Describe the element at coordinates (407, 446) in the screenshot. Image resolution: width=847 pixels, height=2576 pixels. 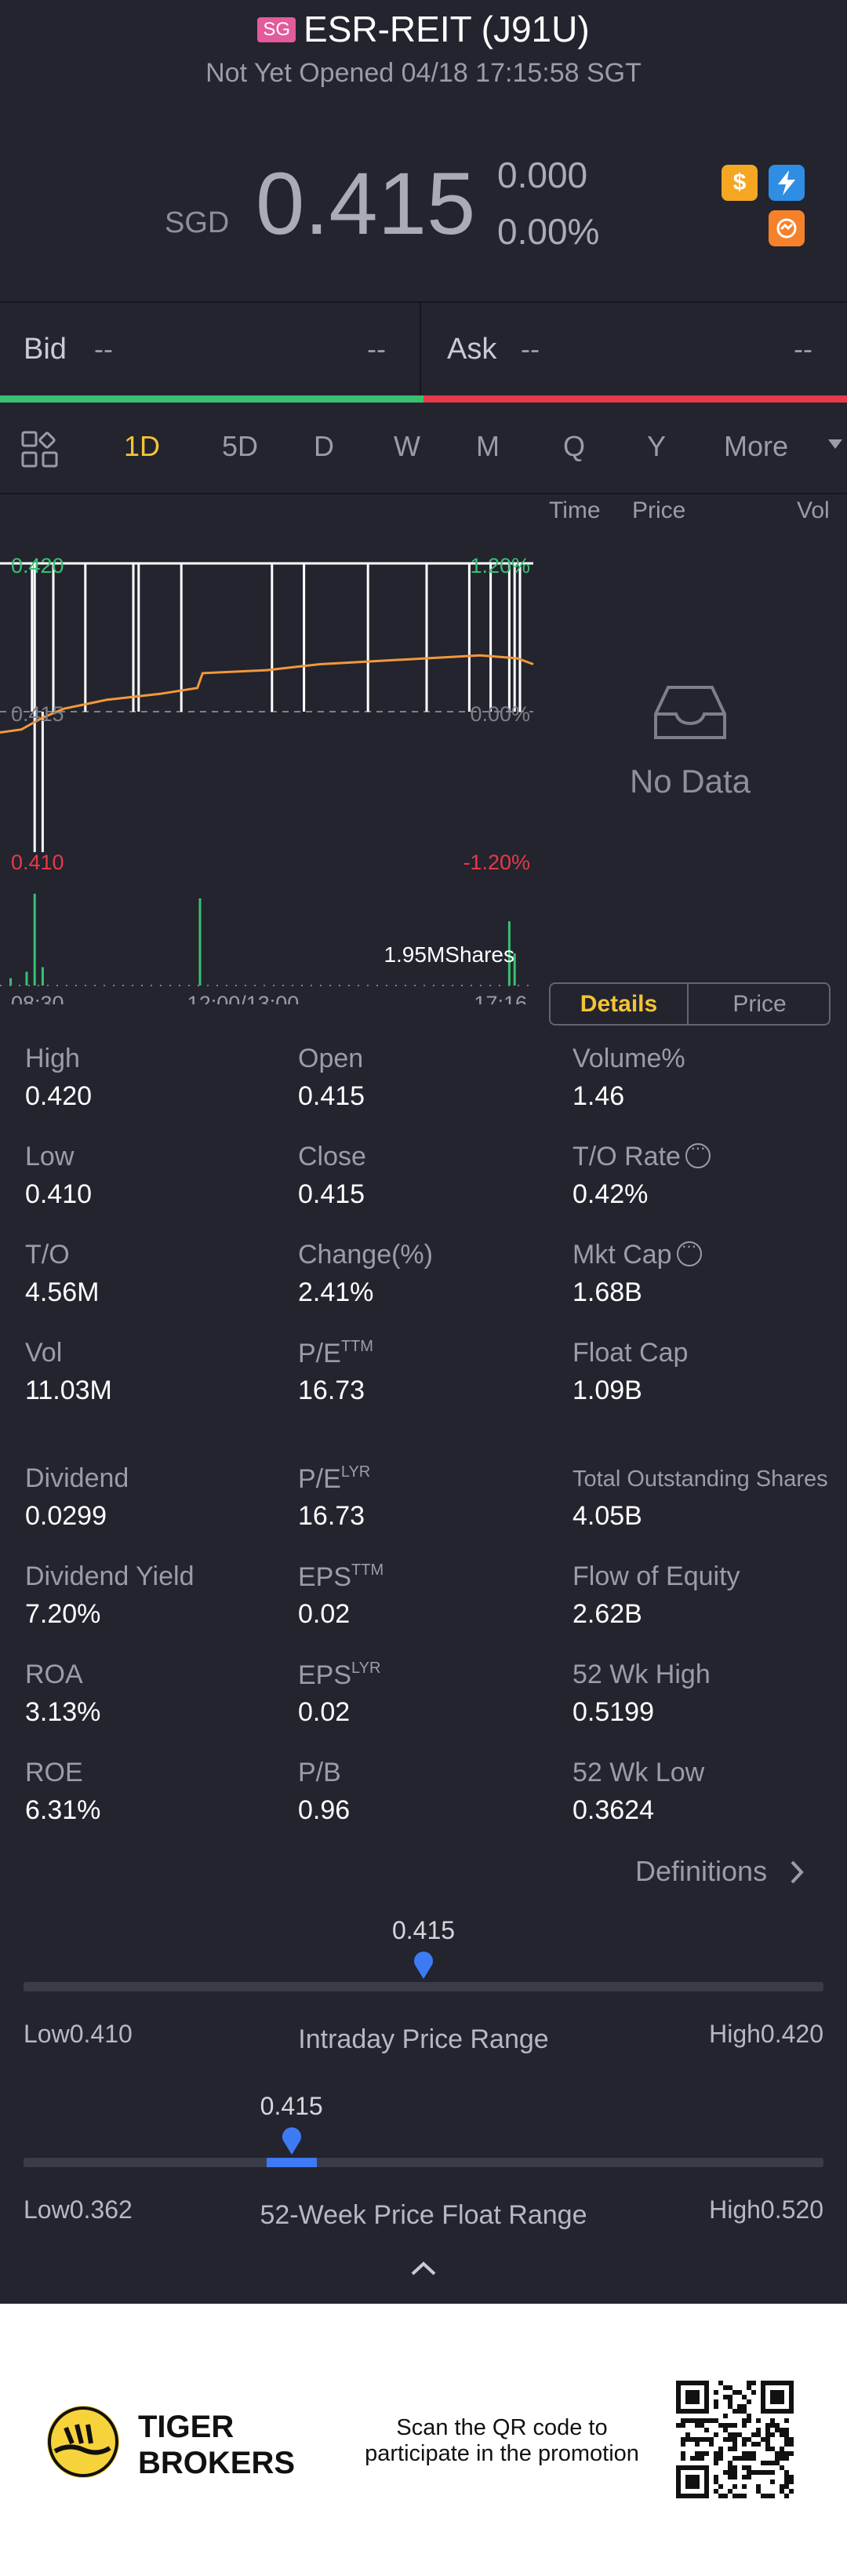
I see `tab-w: W` at that location.